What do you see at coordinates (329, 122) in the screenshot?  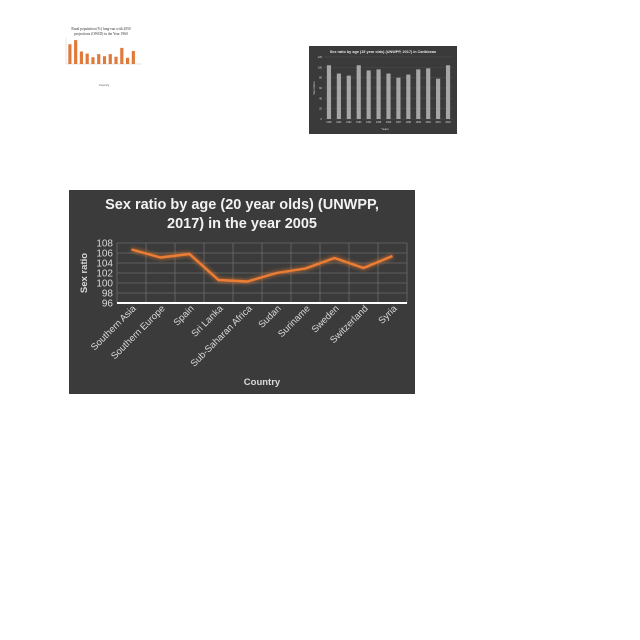 I see `x-tick-label: 1990` at bounding box center [329, 122].